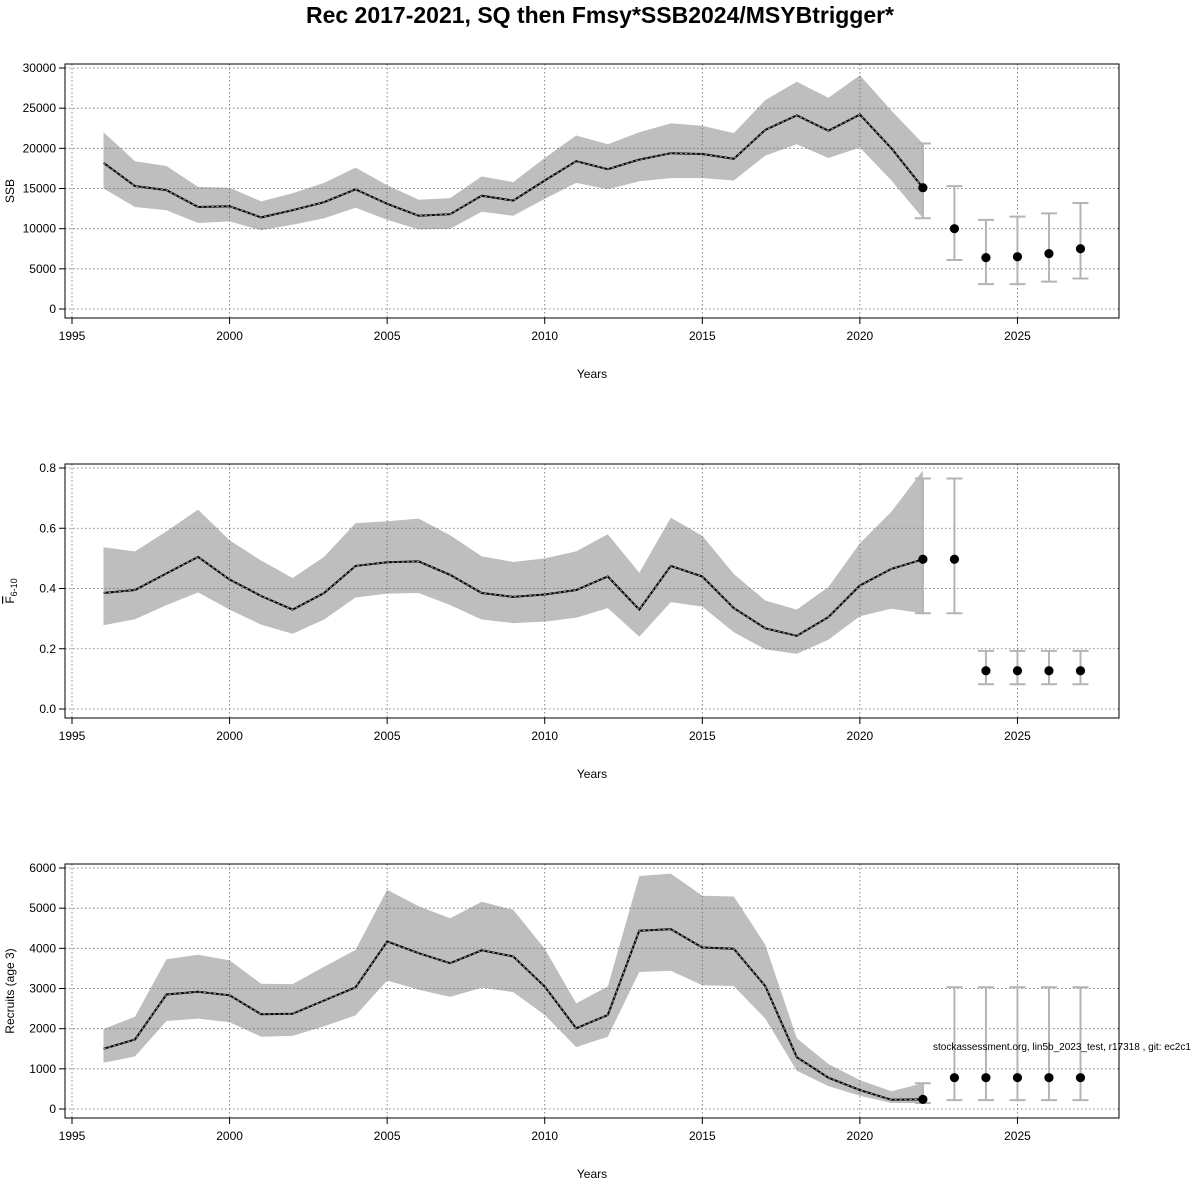 The width and height of the screenshot is (1200, 1200). I want to click on y-tick-label: 2000, so click(42, 1029).